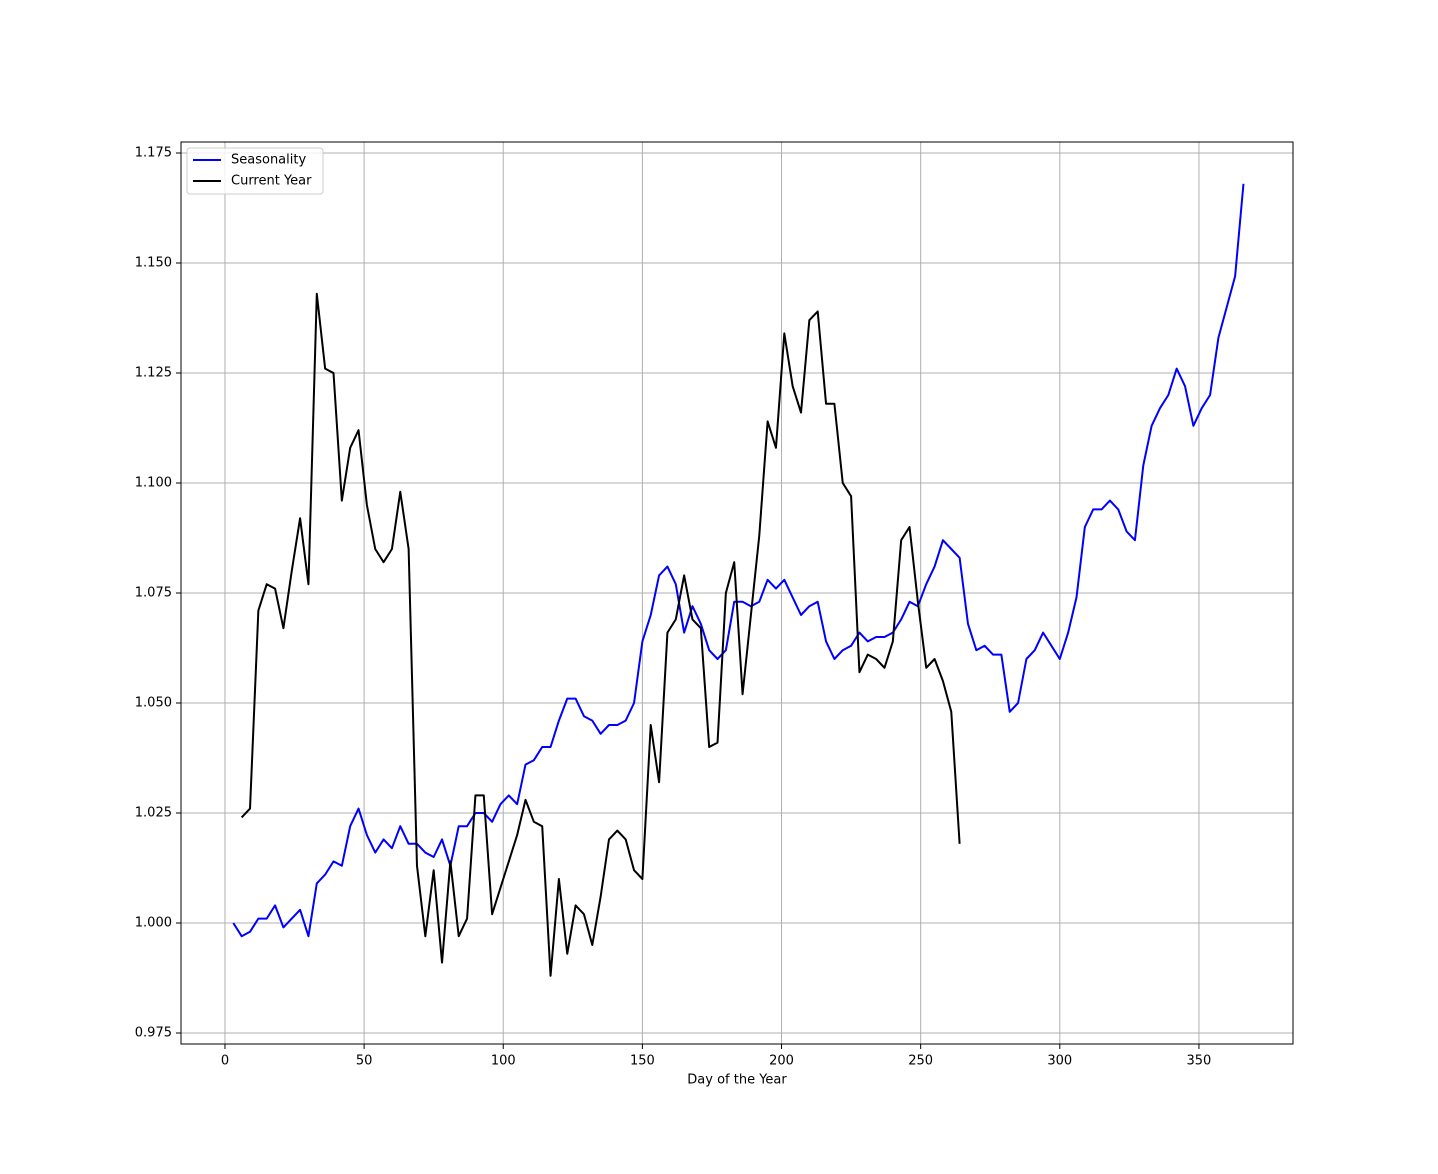 The image size is (1438, 1174). Describe the element at coordinates (364, 1061) in the screenshot. I see `x-tick-label: 50` at that location.